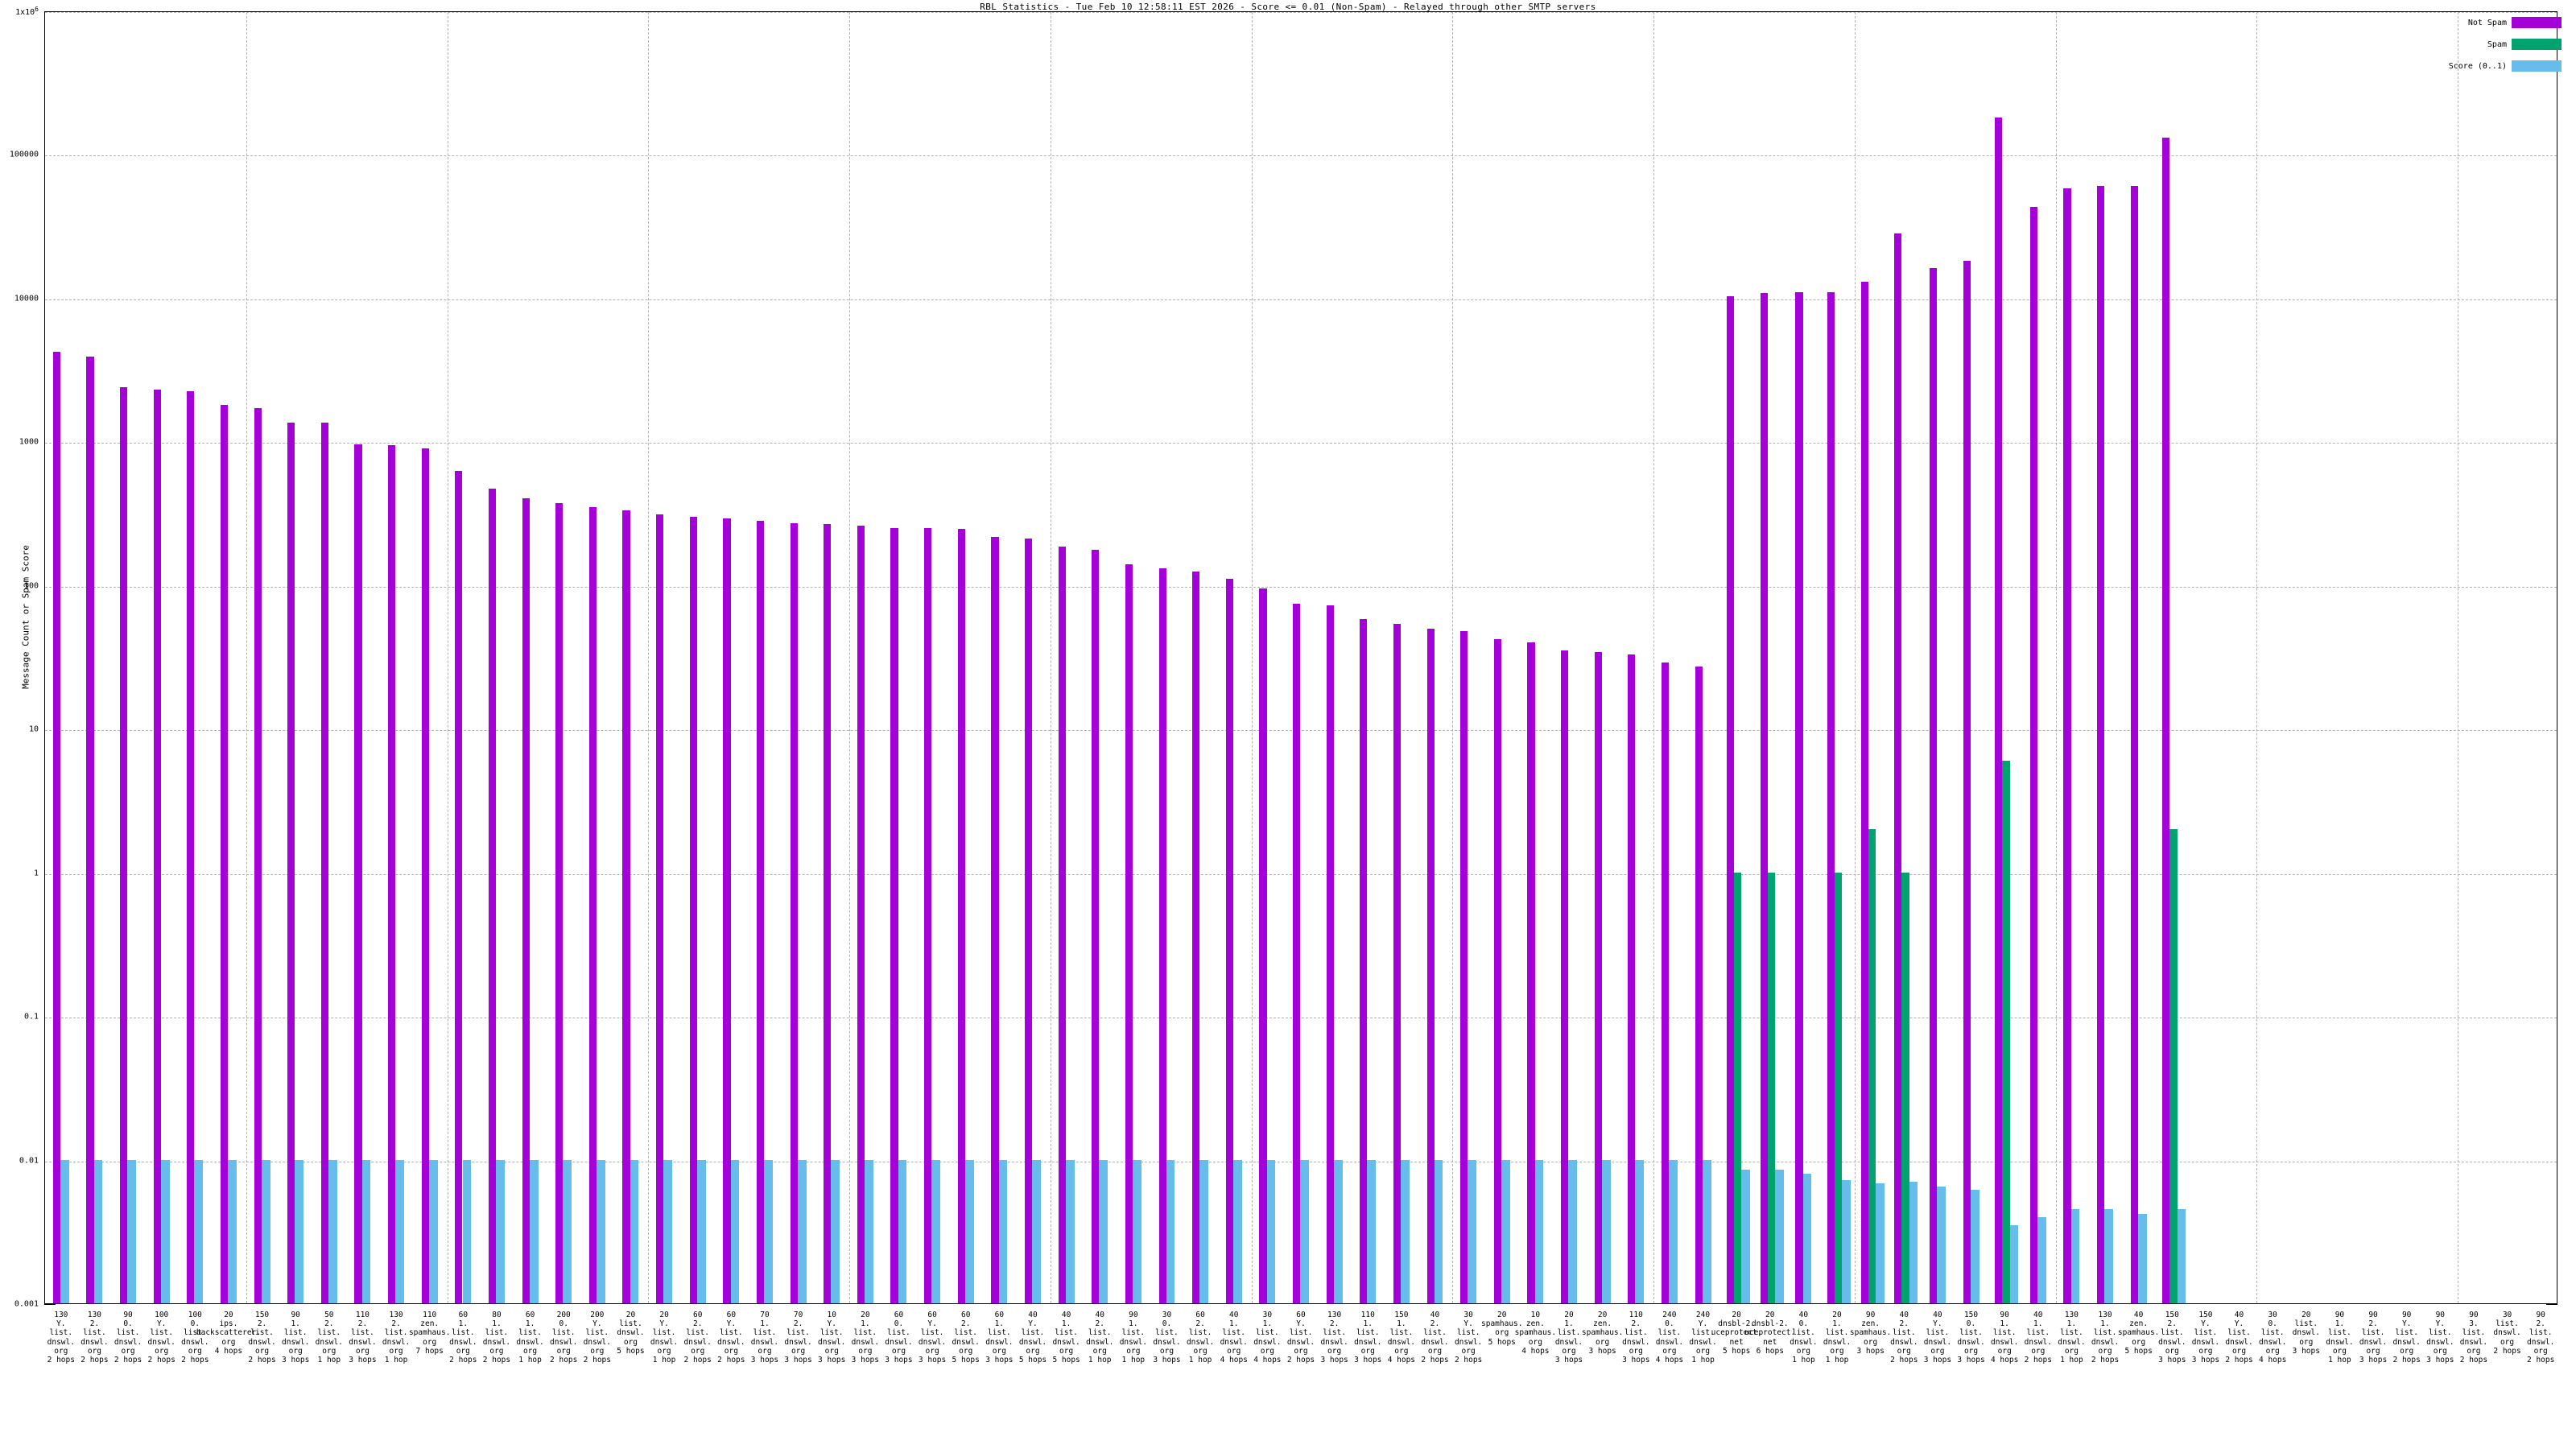 The height and width of the screenshot is (1449, 2576). What do you see at coordinates (1837, 1338) in the screenshot?
I see `x-axis-tick-label: 20 1. list. dnswl. org 1 hop` at bounding box center [1837, 1338].